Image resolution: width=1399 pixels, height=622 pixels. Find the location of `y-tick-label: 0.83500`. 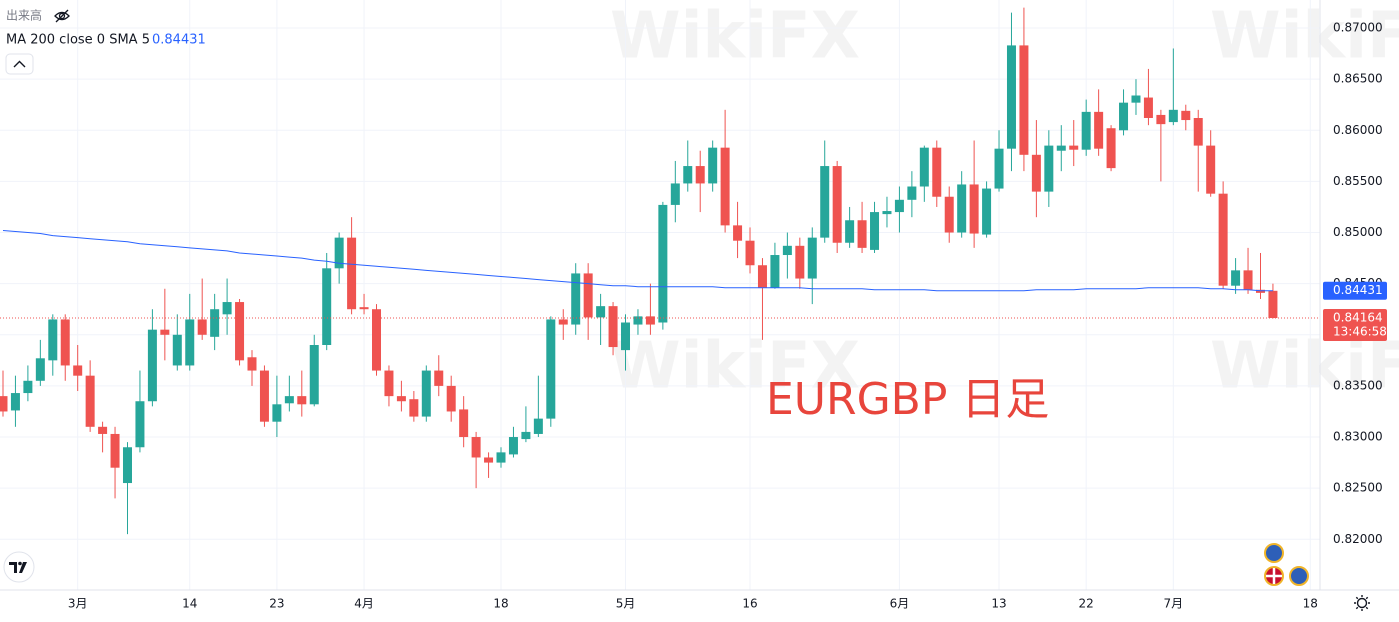

y-tick-label: 0.83500 is located at coordinates (1358, 385).